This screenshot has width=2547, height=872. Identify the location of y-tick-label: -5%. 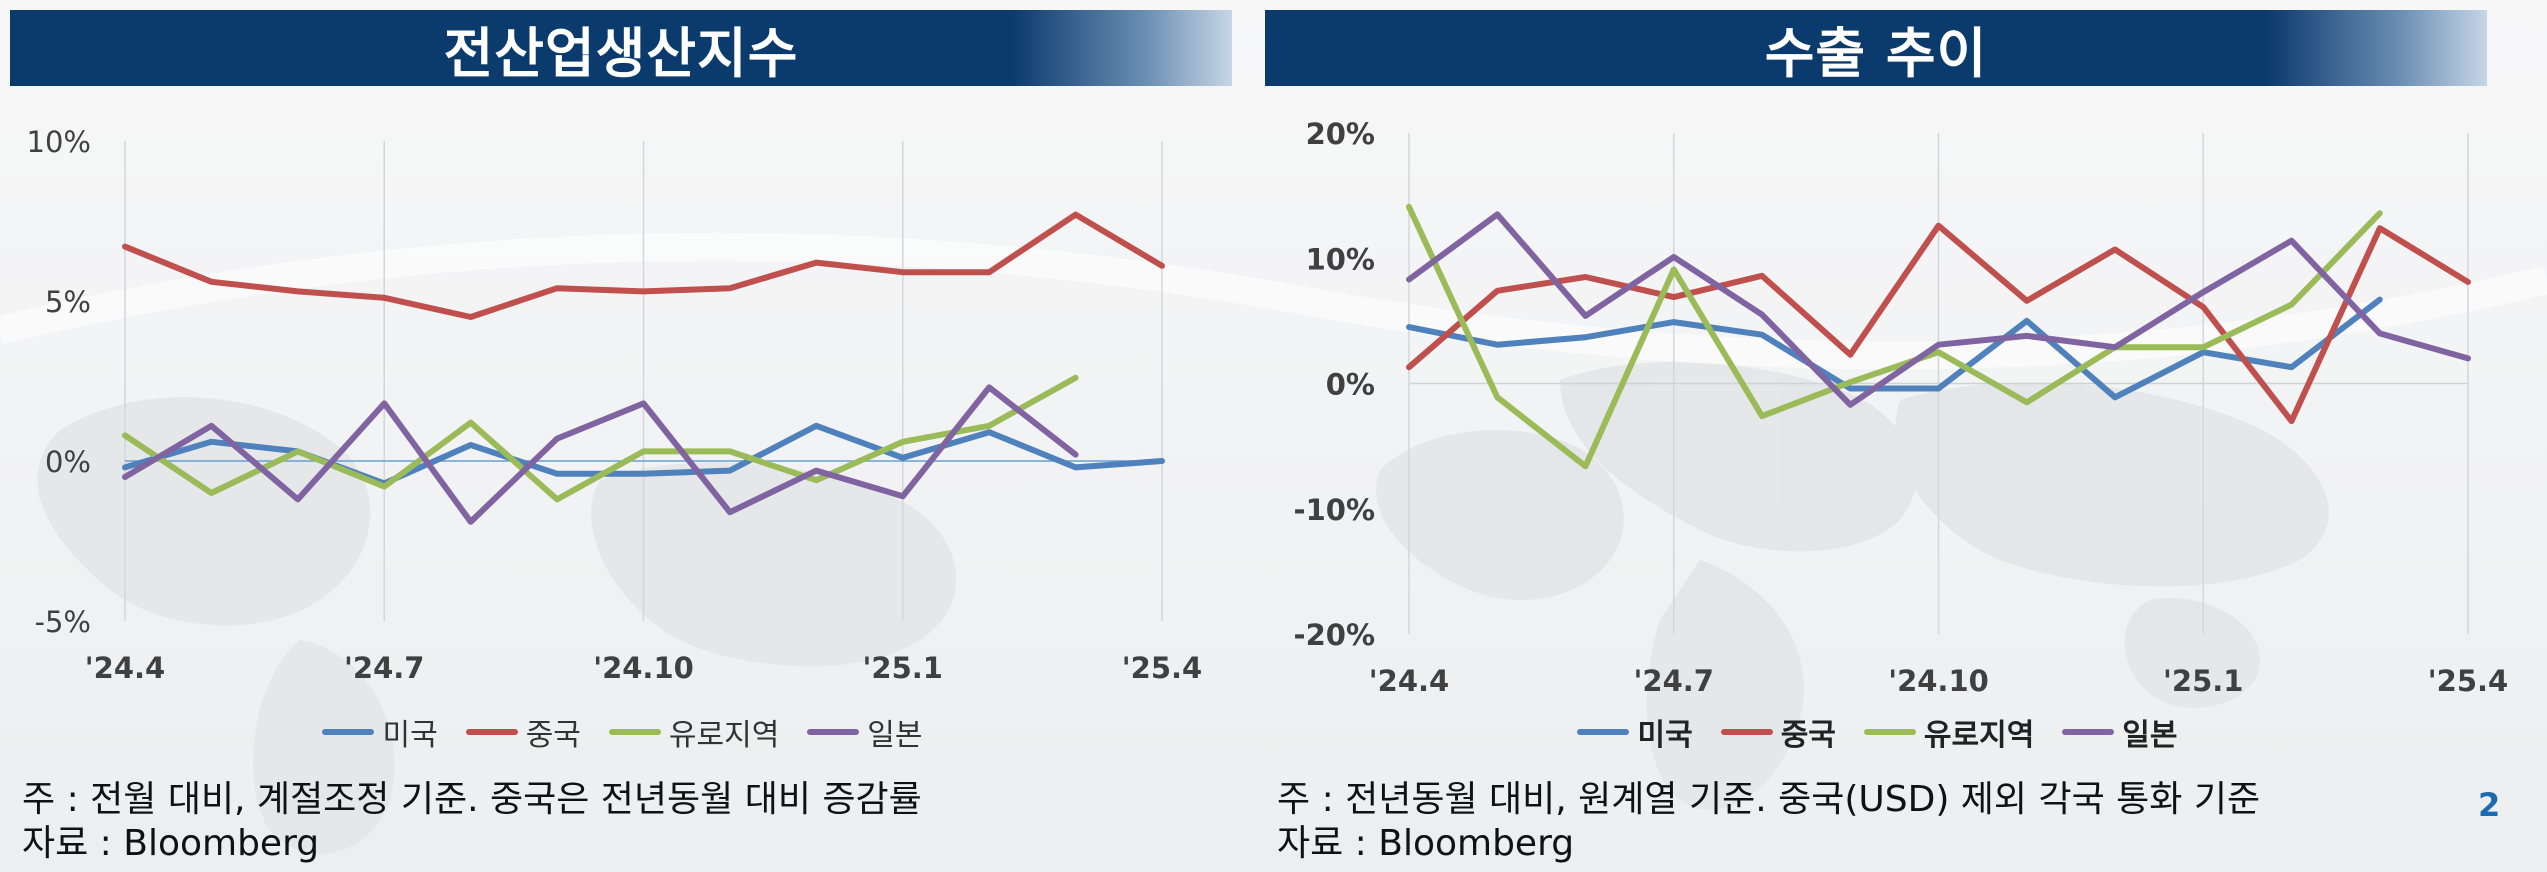
(63, 622).